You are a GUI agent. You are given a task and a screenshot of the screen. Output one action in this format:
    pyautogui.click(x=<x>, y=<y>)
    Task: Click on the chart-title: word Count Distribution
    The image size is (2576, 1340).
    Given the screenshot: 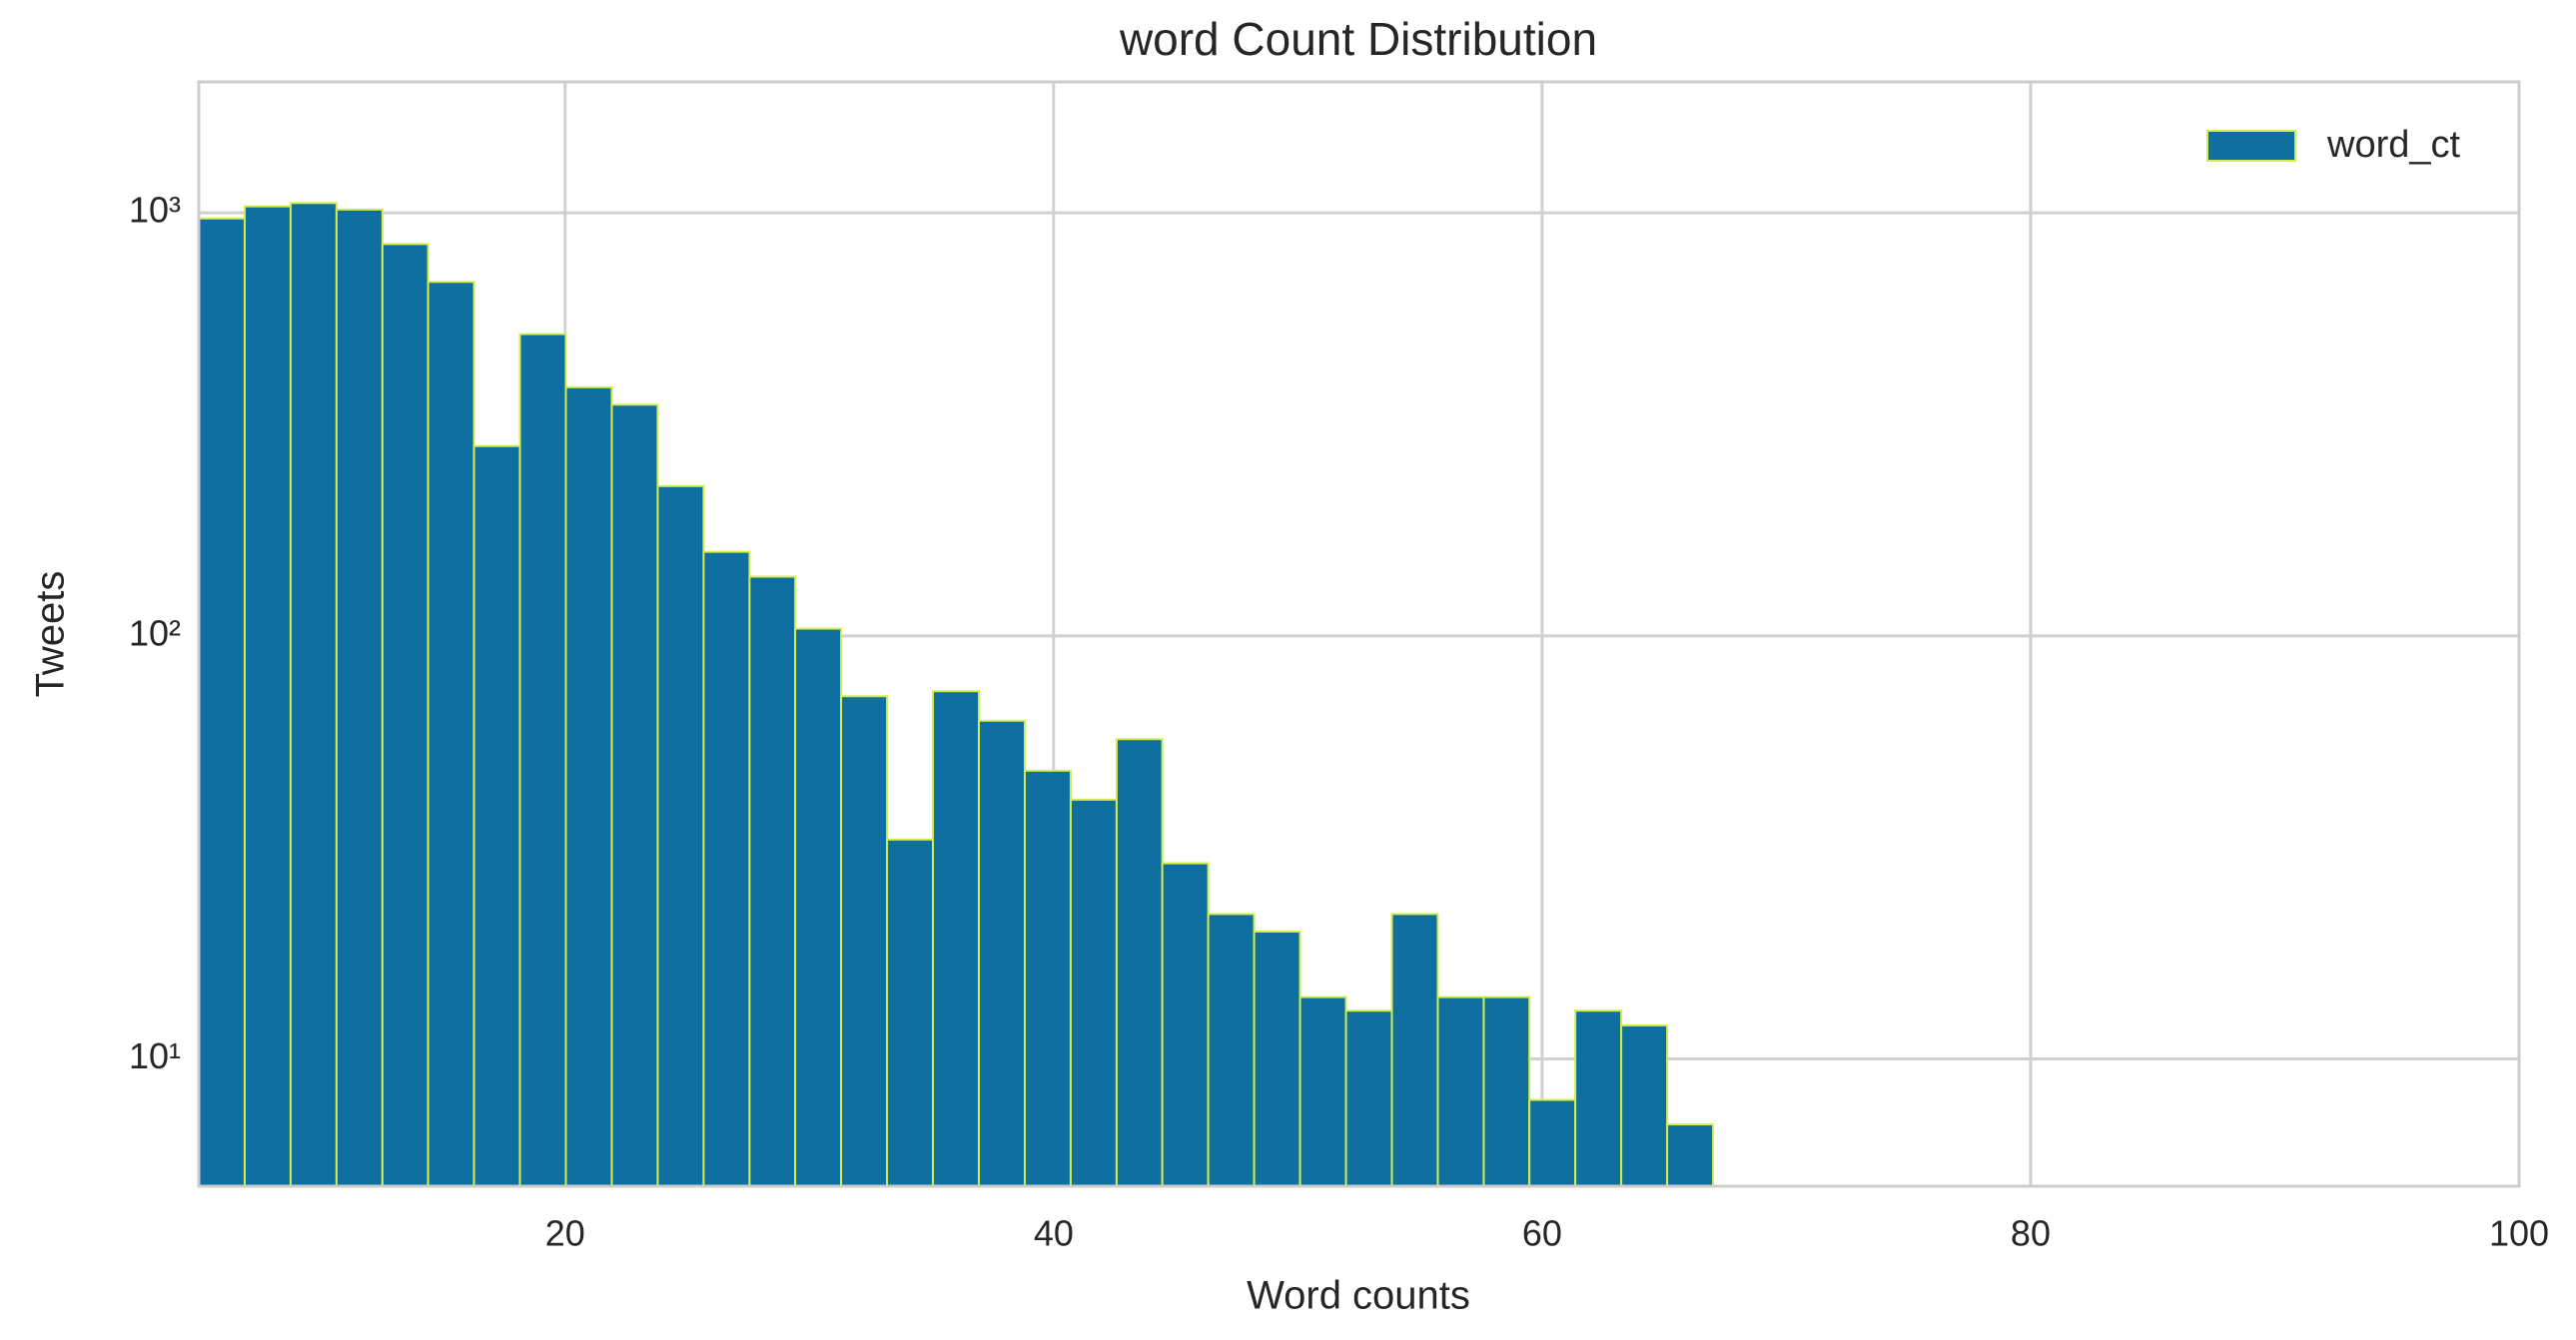 What is the action you would take?
    pyautogui.click(x=1358, y=39)
    